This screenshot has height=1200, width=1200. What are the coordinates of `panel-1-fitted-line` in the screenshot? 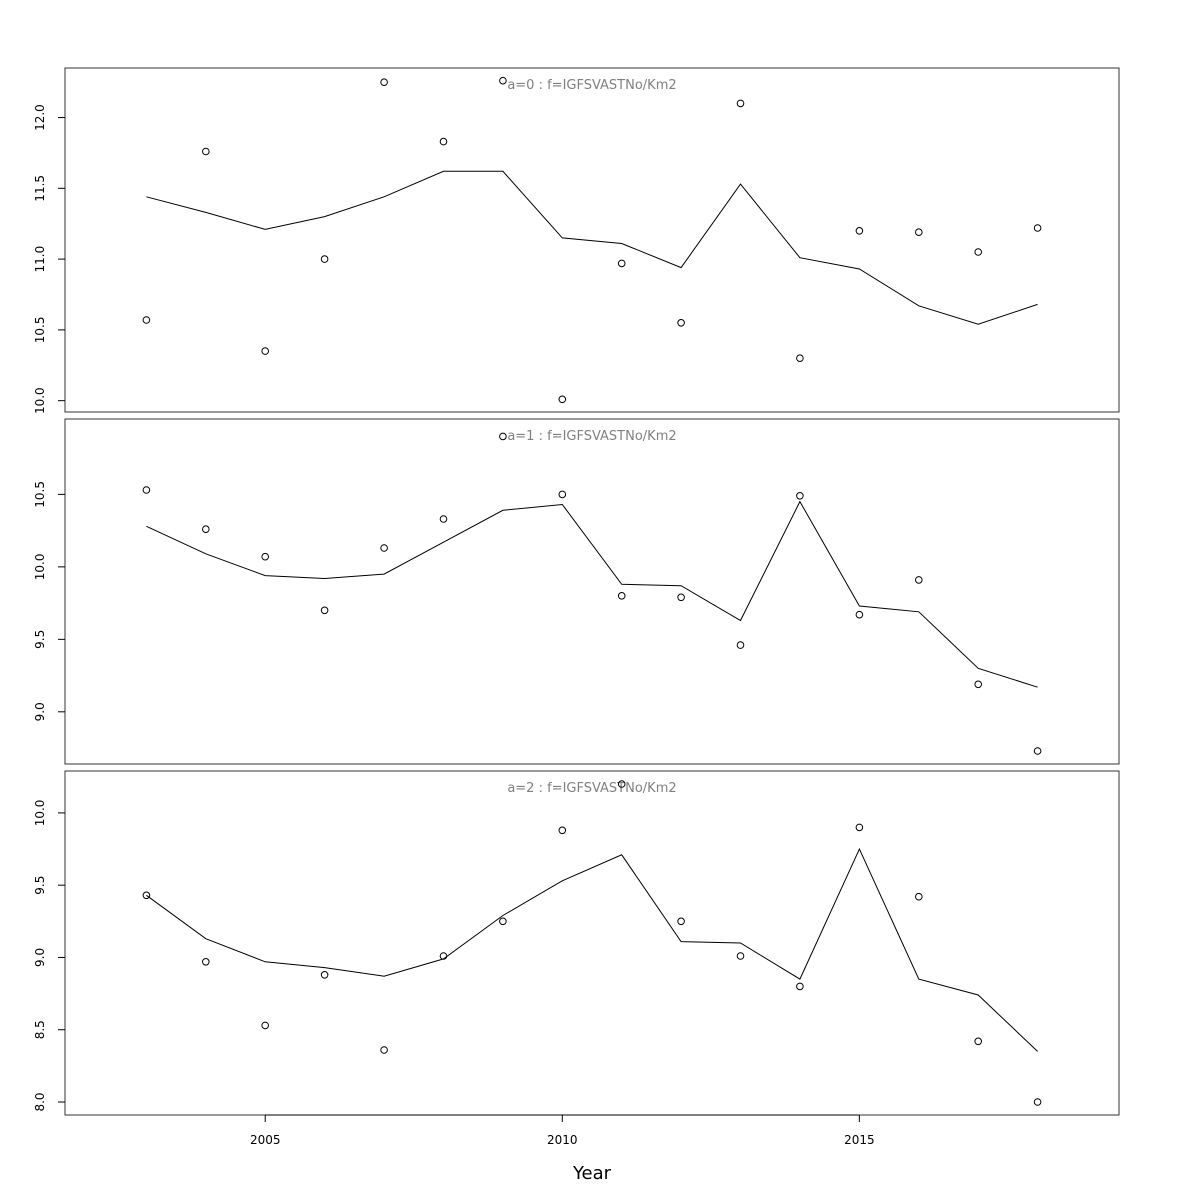 It's located at (592, 594).